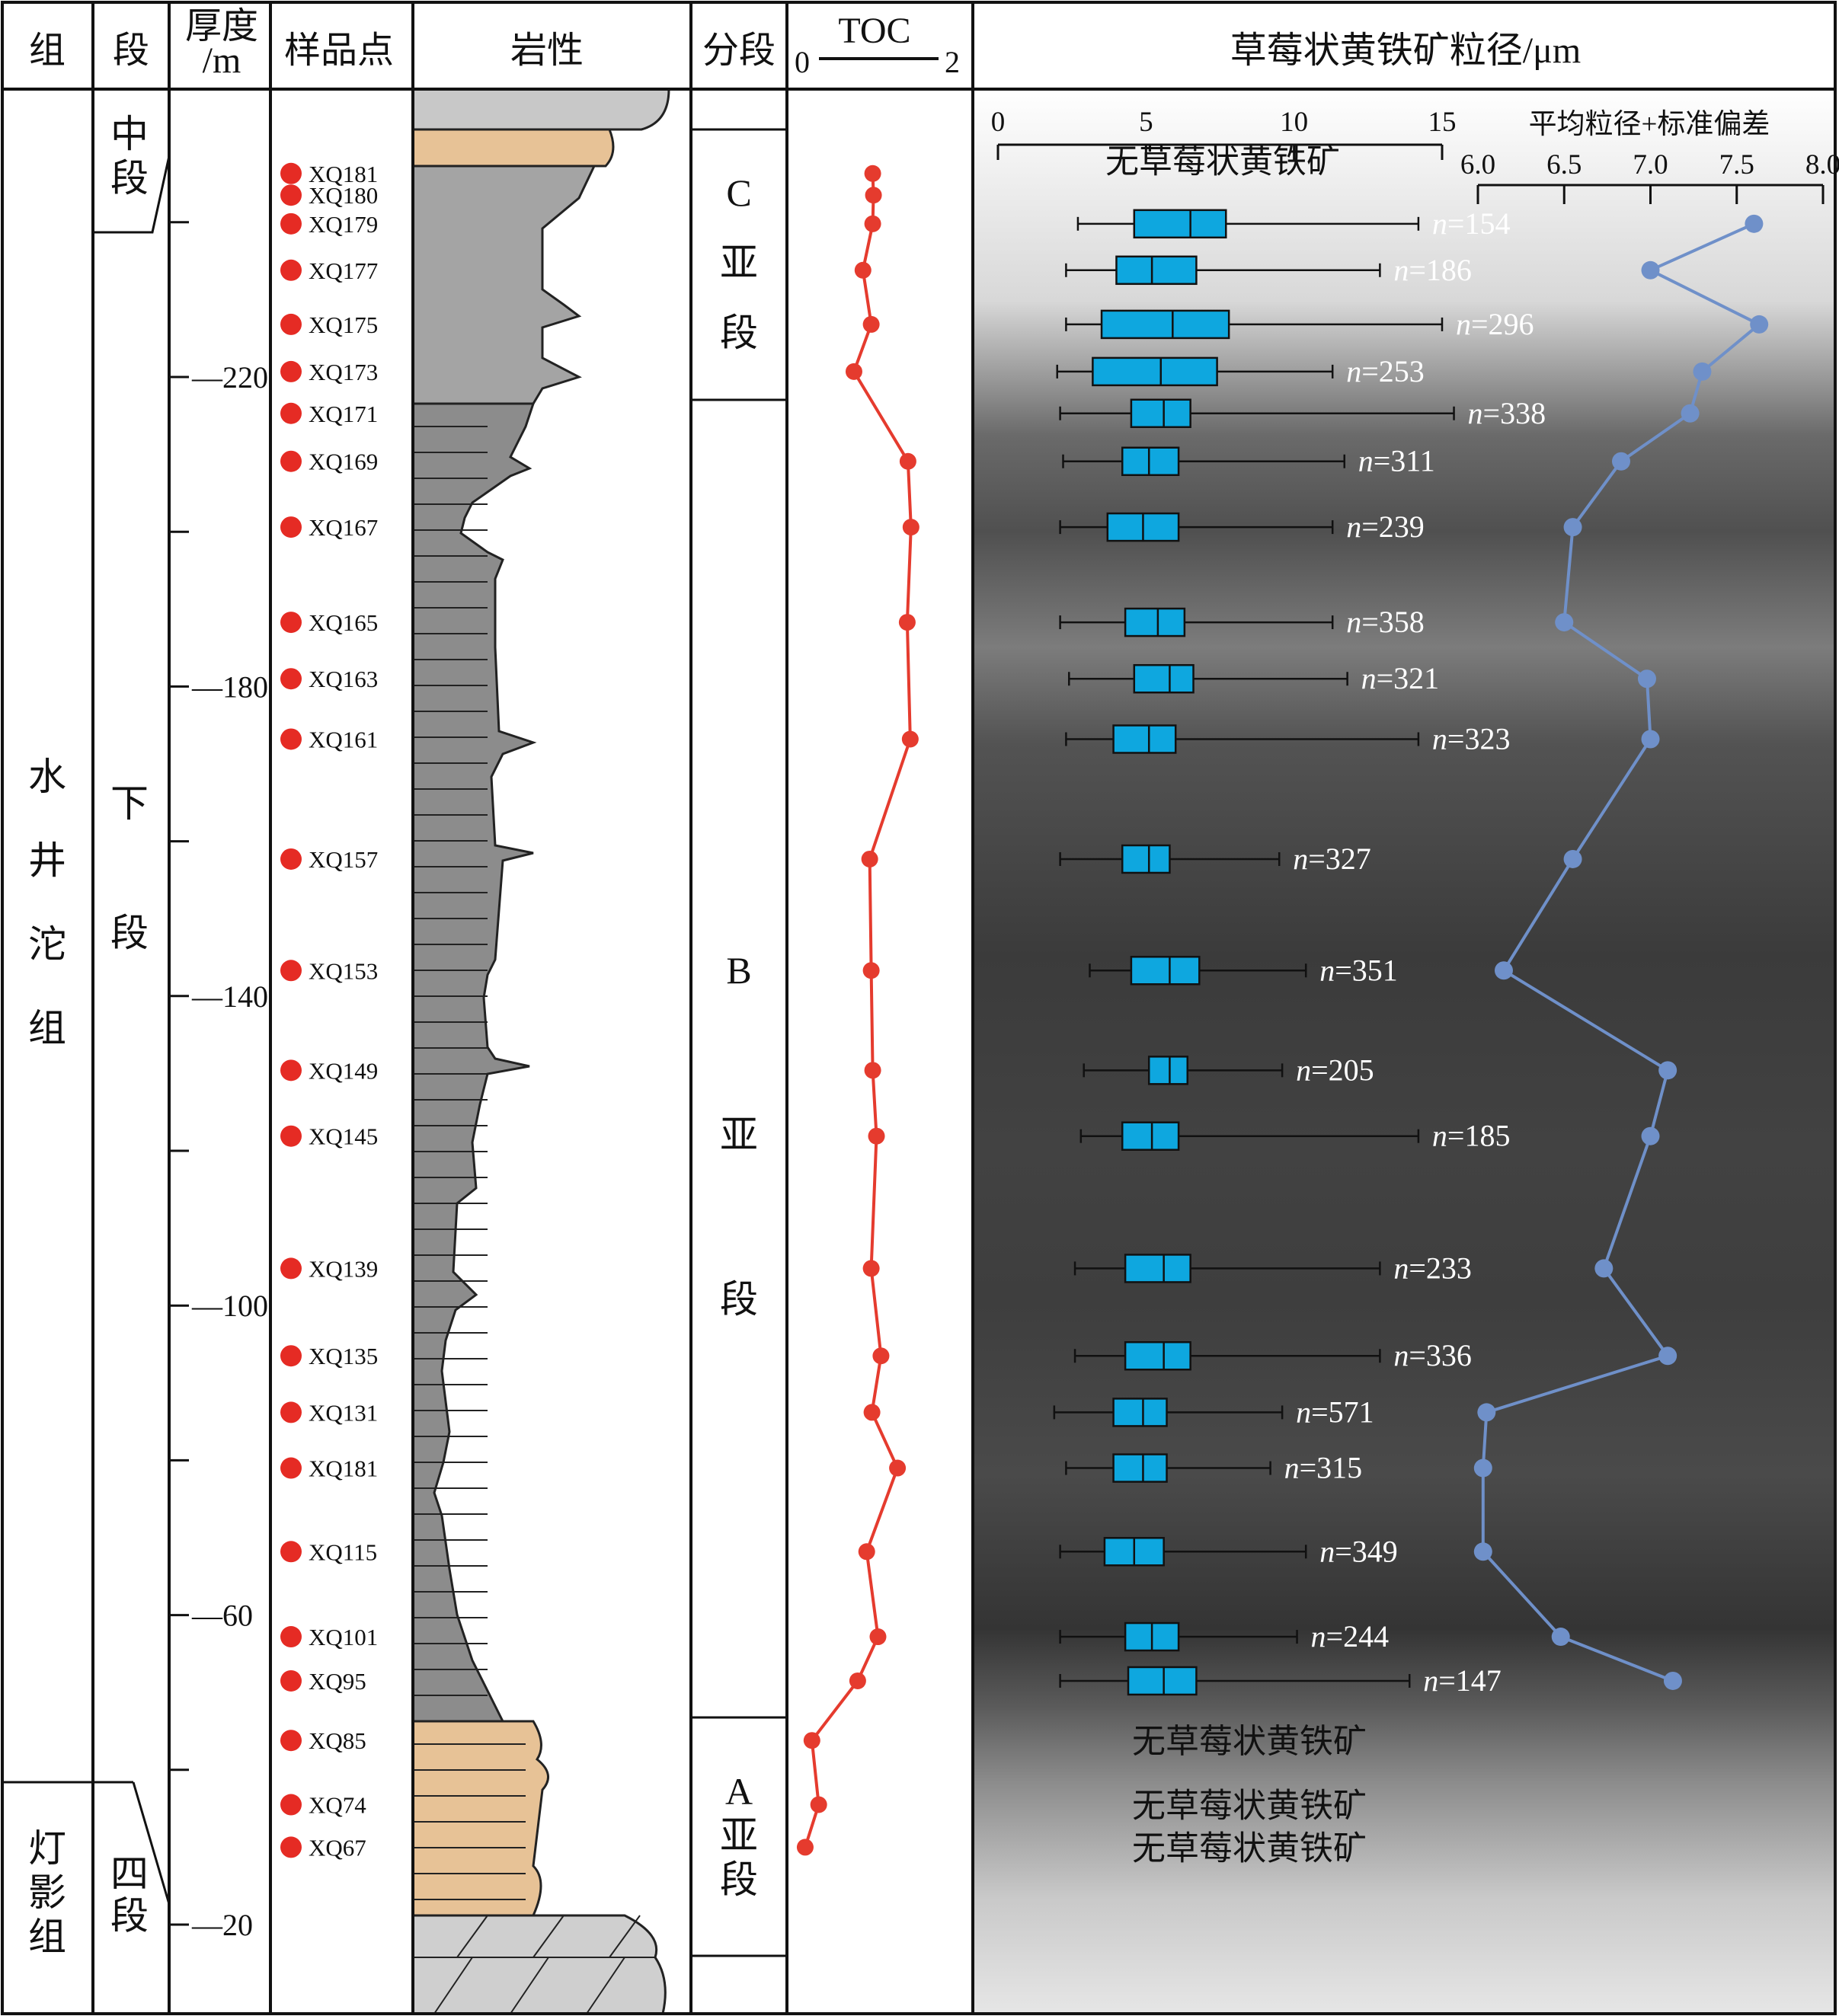  I want to click on sample-label: XQ131, so click(344, 1413).